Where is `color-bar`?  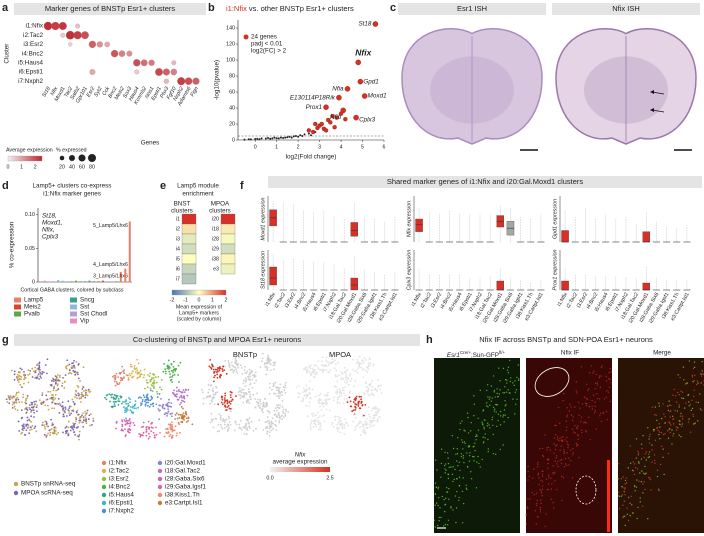
color-bar is located at coordinates (300, 469).